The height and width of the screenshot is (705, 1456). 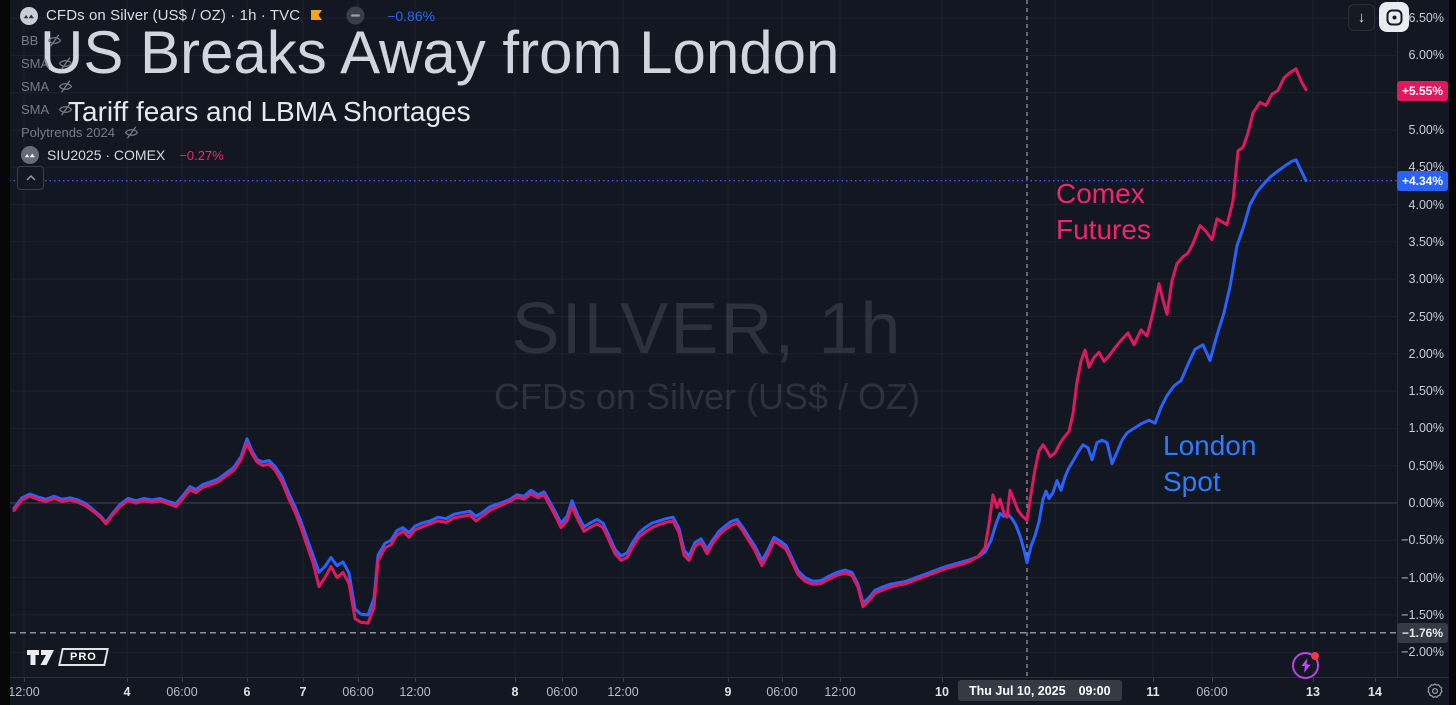 I want to click on camera-icon, so click(x=1394, y=17).